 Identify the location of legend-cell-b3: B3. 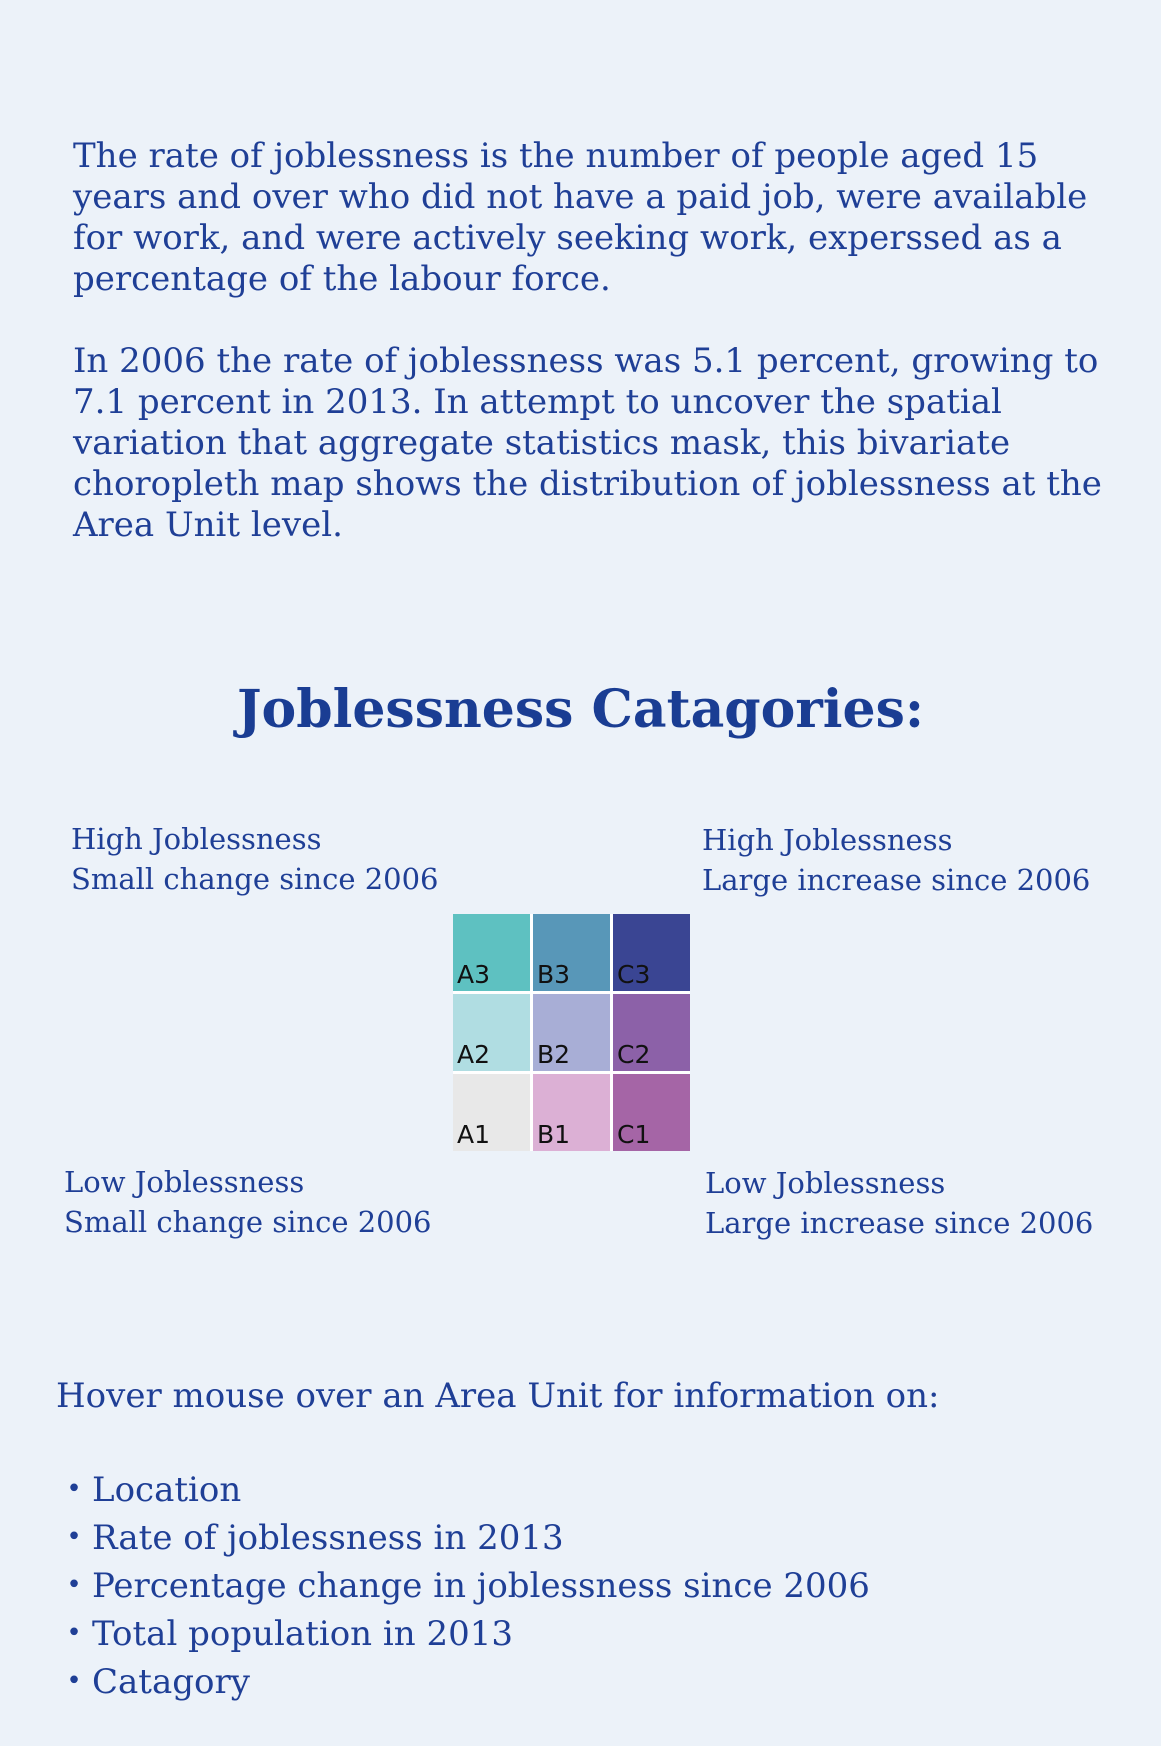
(571, 952).